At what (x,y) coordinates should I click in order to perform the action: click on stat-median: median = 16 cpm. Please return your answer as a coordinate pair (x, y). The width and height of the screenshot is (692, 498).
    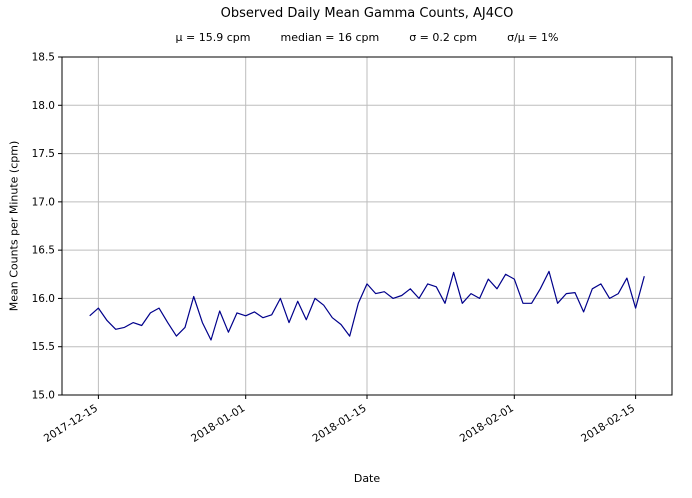
    Looking at the image, I should click on (330, 37).